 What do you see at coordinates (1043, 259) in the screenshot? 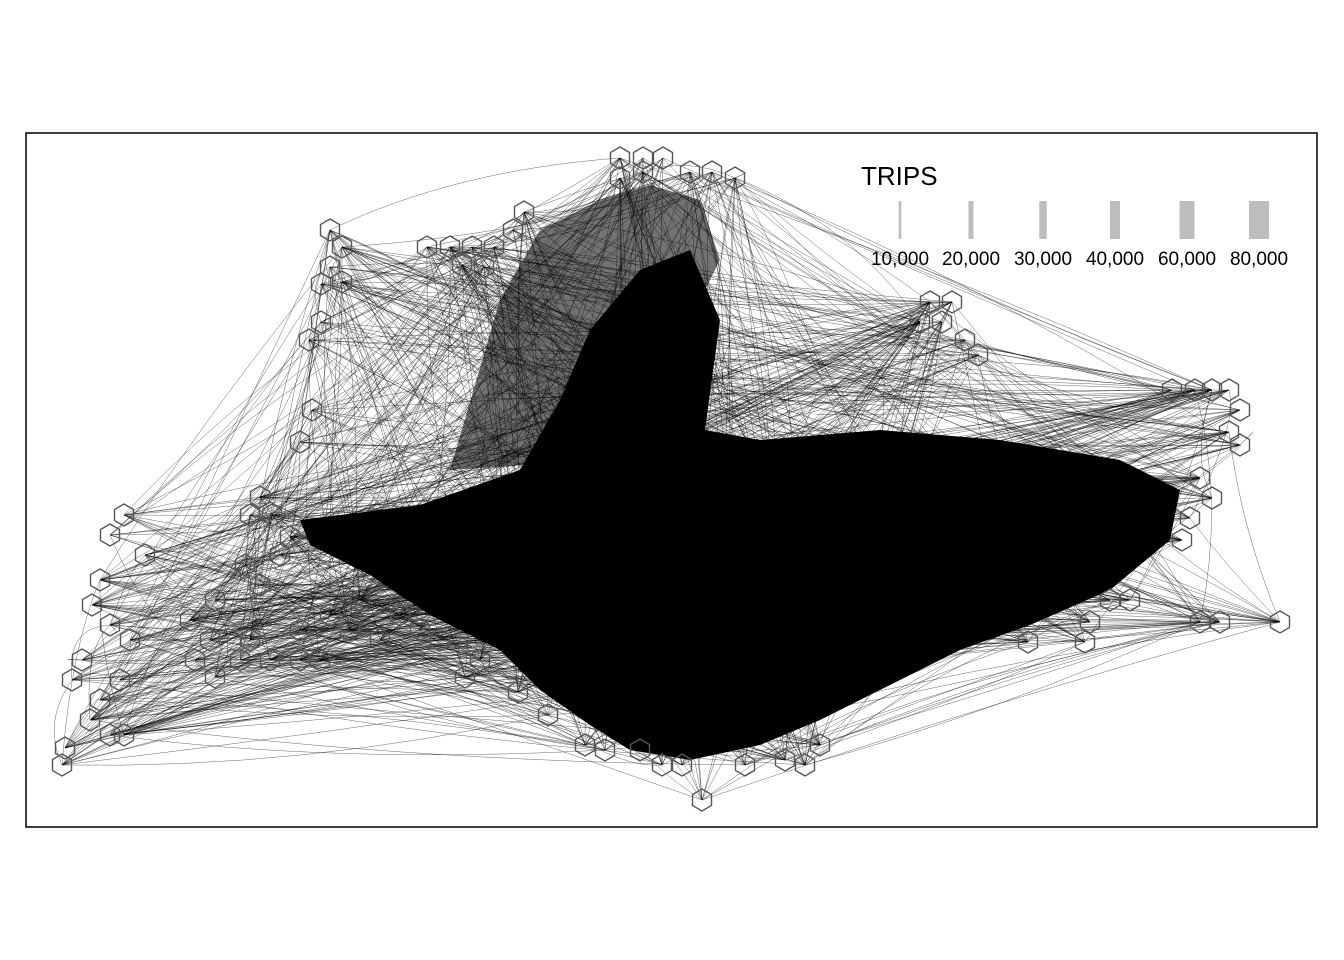
I see `legend-label: 30,000` at bounding box center [1043, 259].